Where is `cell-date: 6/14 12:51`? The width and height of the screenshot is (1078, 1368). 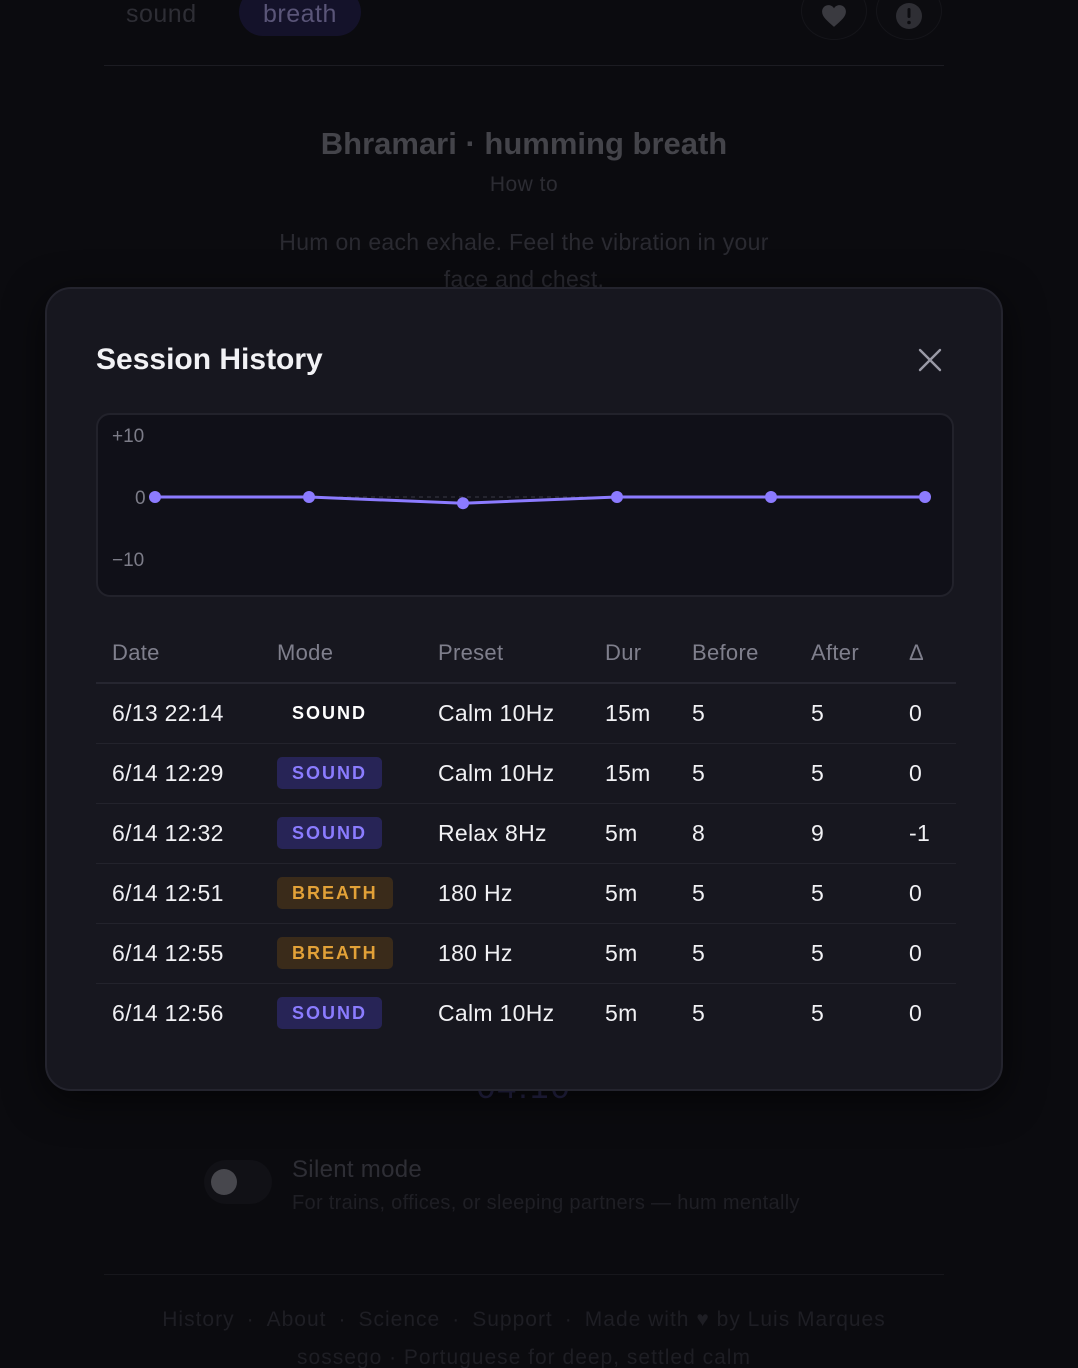
cell-date: 6/14 12:51 is located at coordinates (178, 893).